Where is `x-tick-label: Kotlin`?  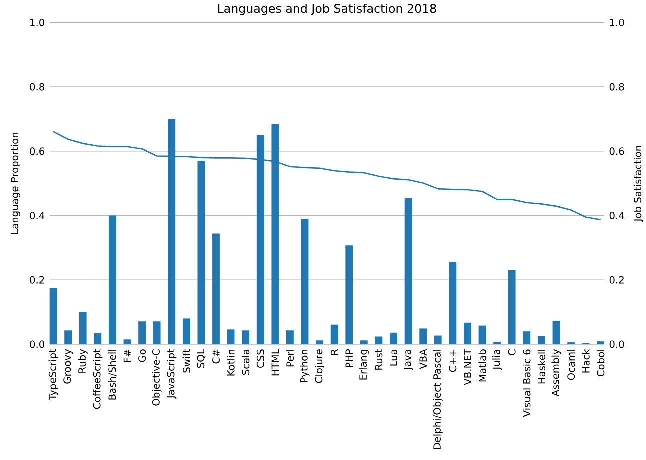
x-tick-label: Kotlin is located at coordinates (231, 363).